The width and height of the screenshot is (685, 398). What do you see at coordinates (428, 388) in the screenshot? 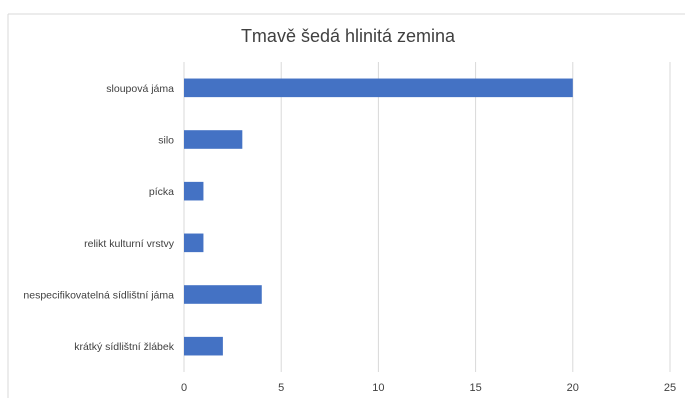
I see `x-axis-tick-labels: 0 5 10 15 20 25` at bounding box center [428, 388].